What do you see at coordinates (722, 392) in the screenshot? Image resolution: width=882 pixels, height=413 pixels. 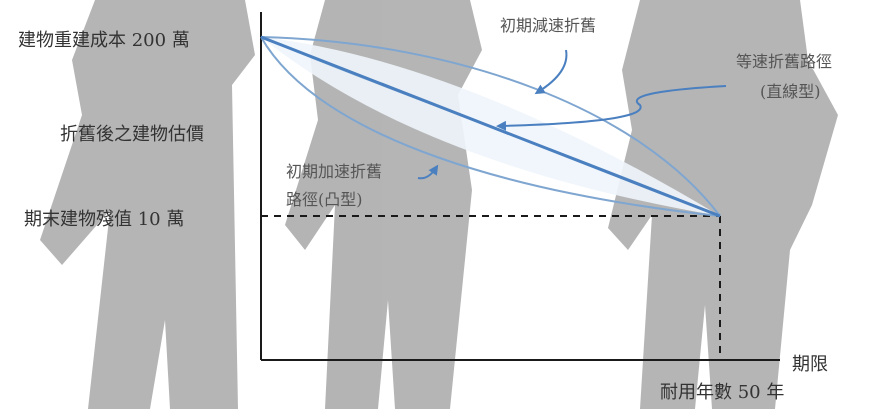 I see `useful-life-label: 耐用年數 50 年` at bounding box center [722, 392].